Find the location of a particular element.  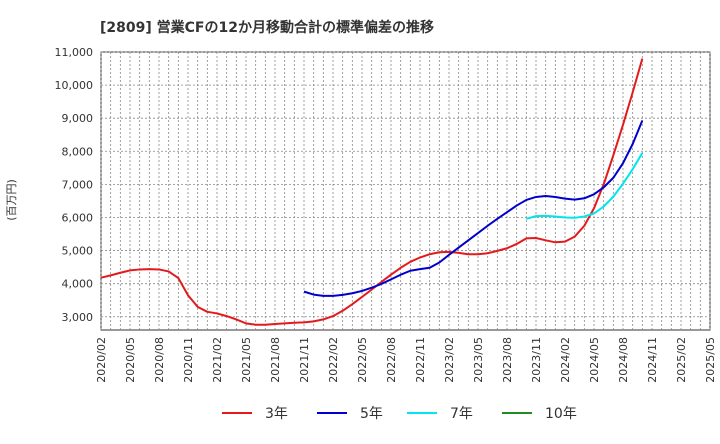

y-tick-label: 6,000 is located at coordinates (78, 217).